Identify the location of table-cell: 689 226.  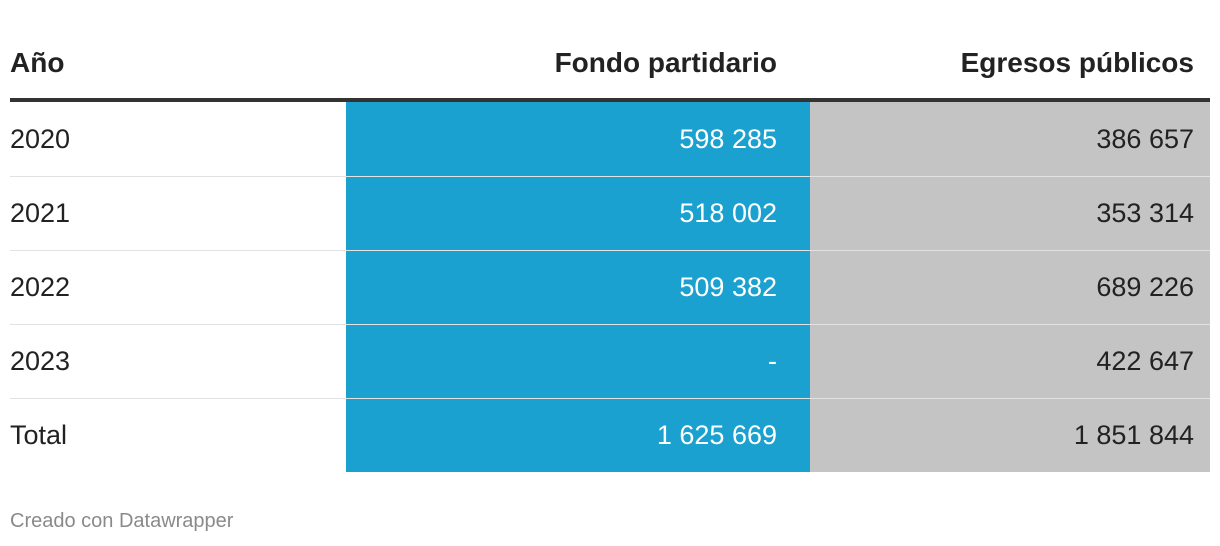
(1010, 287).